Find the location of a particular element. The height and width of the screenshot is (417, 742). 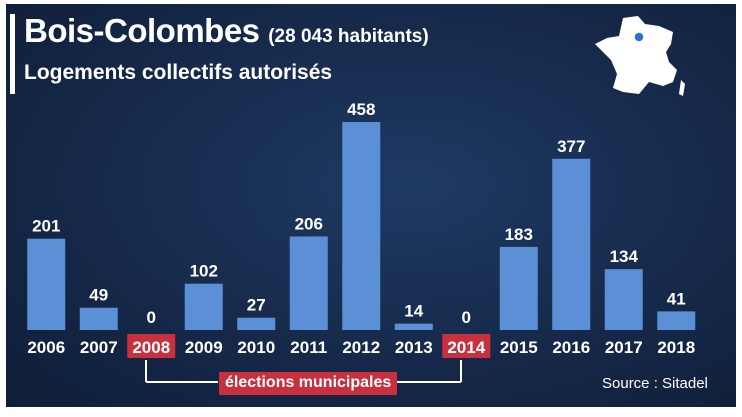

value-label-2011: 206 is located at coordinates (309, 223).